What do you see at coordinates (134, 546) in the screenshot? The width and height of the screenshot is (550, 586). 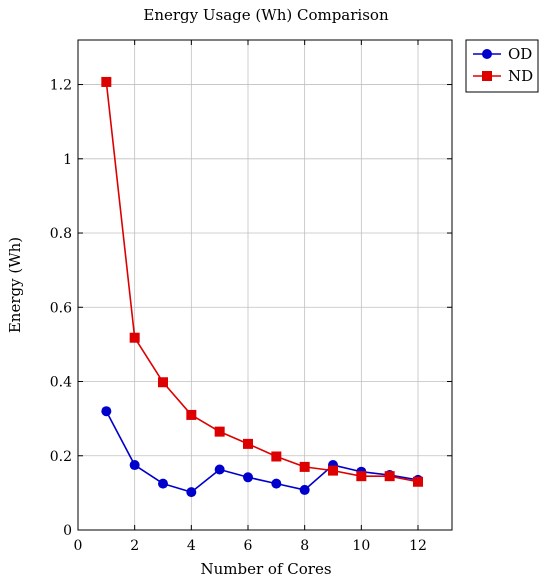 I see `x-tick-label: 2` at bounding box center [134, 546].